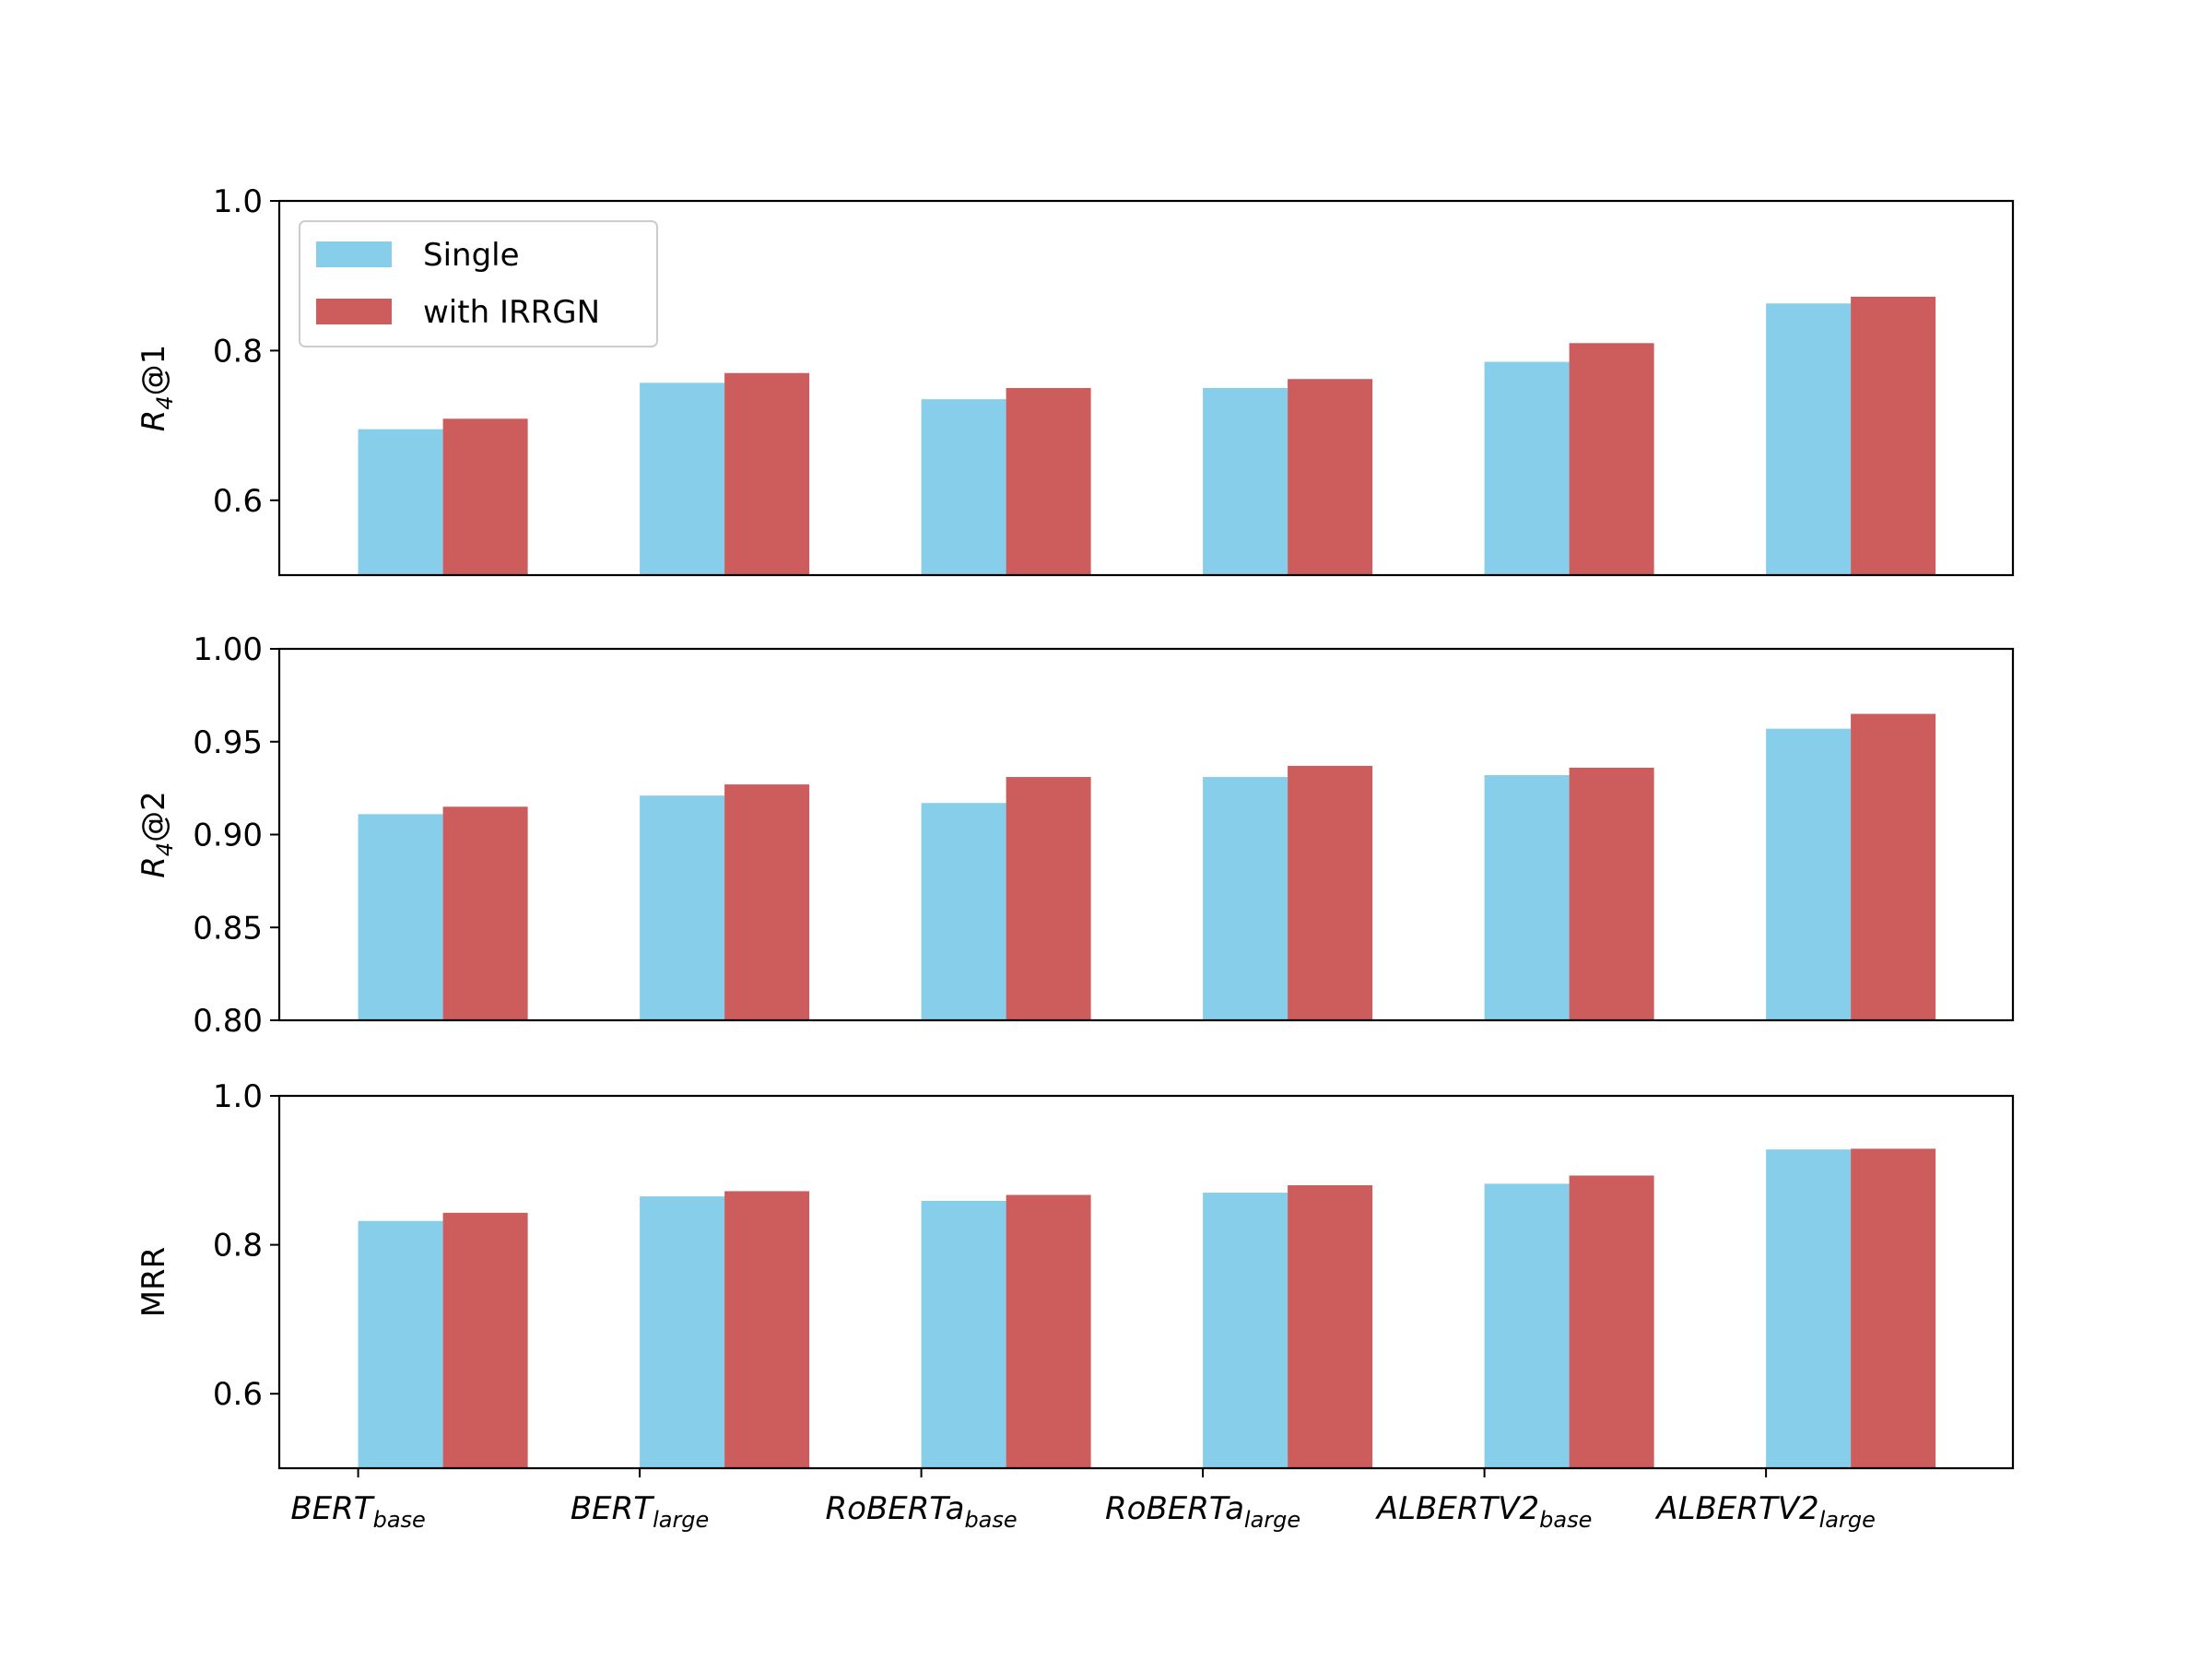 This screenshot has width=2212, height=1659. I want to click on y-axis-label: MRR, so click(153, 1282).